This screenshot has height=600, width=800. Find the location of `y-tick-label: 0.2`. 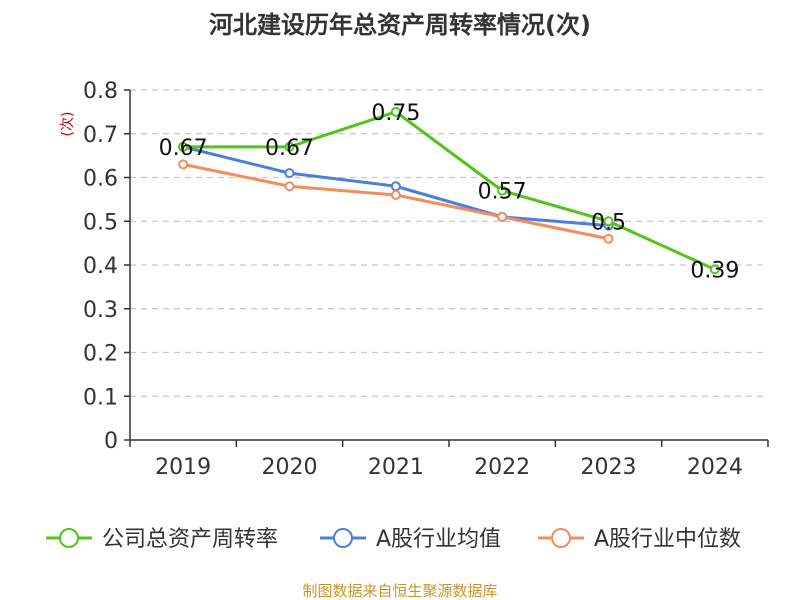

y-tick-label: 0.2 is located at coordinates (100, 354).